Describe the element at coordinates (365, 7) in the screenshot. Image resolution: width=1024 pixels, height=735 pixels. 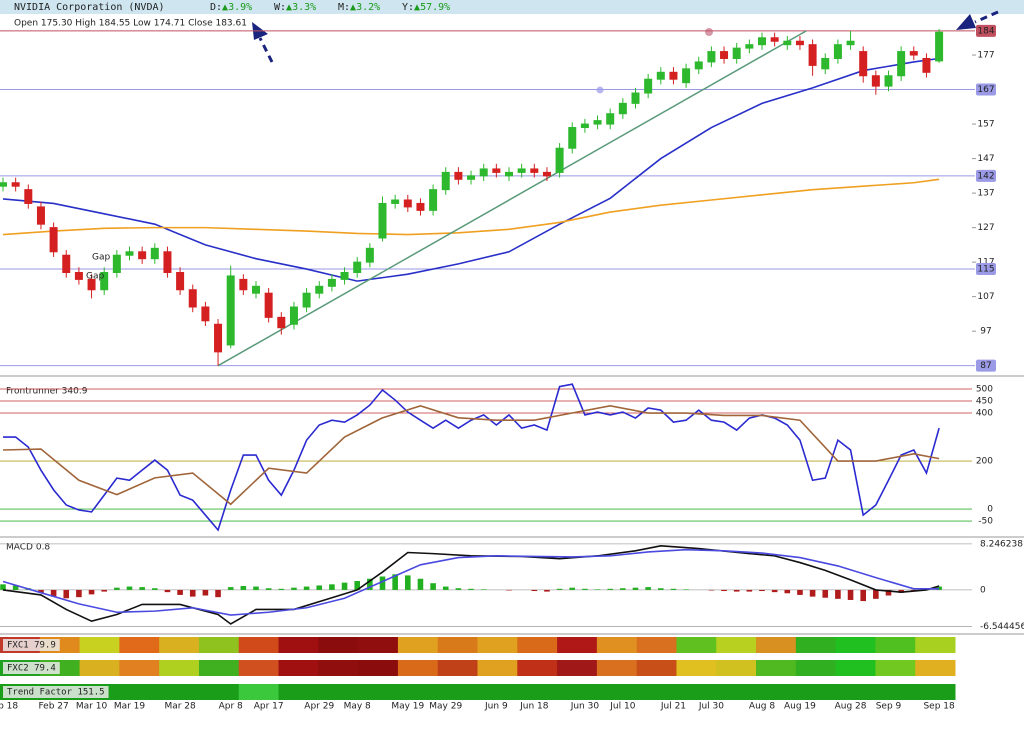
I see `change-value: ▲3.2%` at that location.